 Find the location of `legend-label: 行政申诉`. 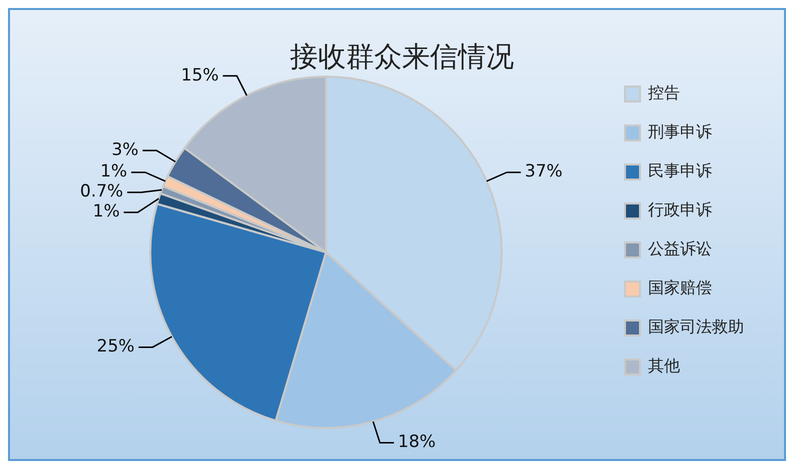

legend-label: 行政申诉 is located at coordinates (680, 210).